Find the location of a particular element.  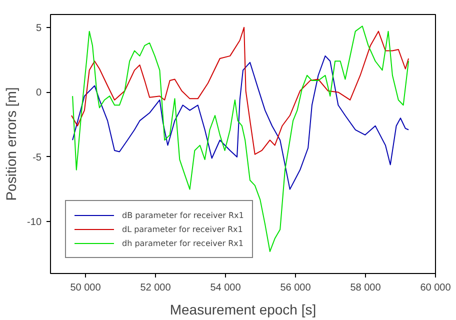

y-tick-label: 0 is located at coordinates (39, 93).